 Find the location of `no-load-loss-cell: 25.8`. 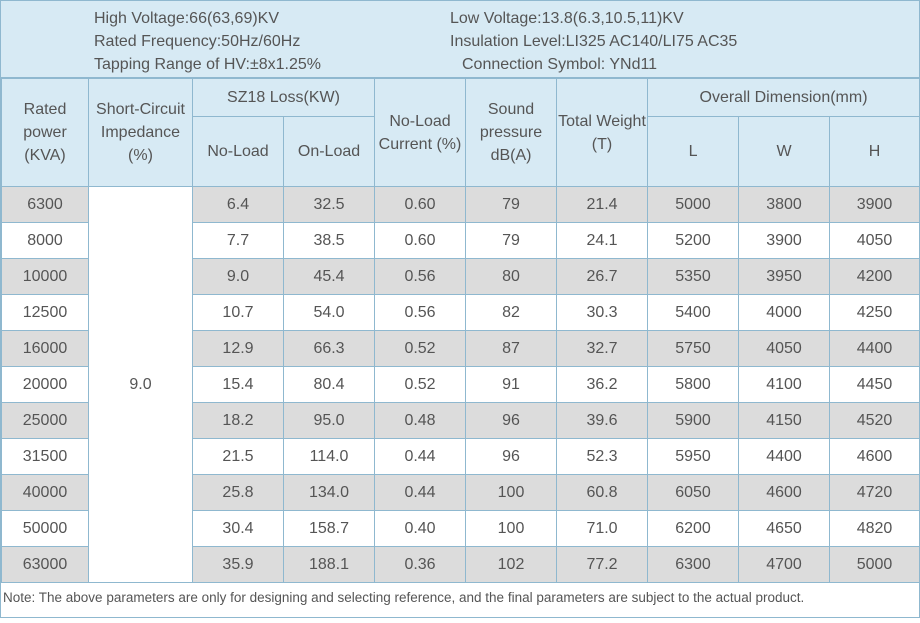

no-load-loss-cell: 25.8 is located at coordinates (238, 492).